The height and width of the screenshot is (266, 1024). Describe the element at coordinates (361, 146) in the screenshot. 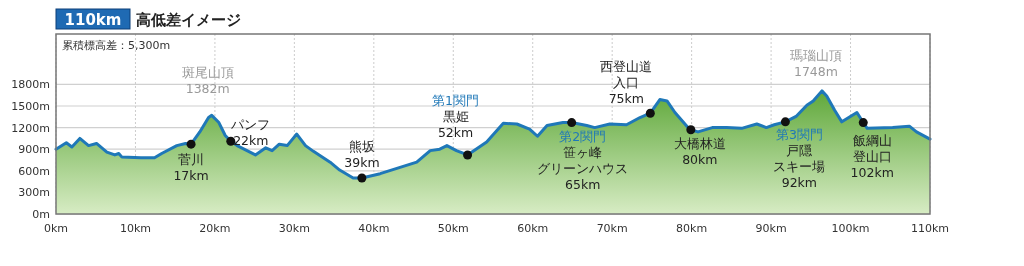

I see `annotation: 熊坂` at that location.